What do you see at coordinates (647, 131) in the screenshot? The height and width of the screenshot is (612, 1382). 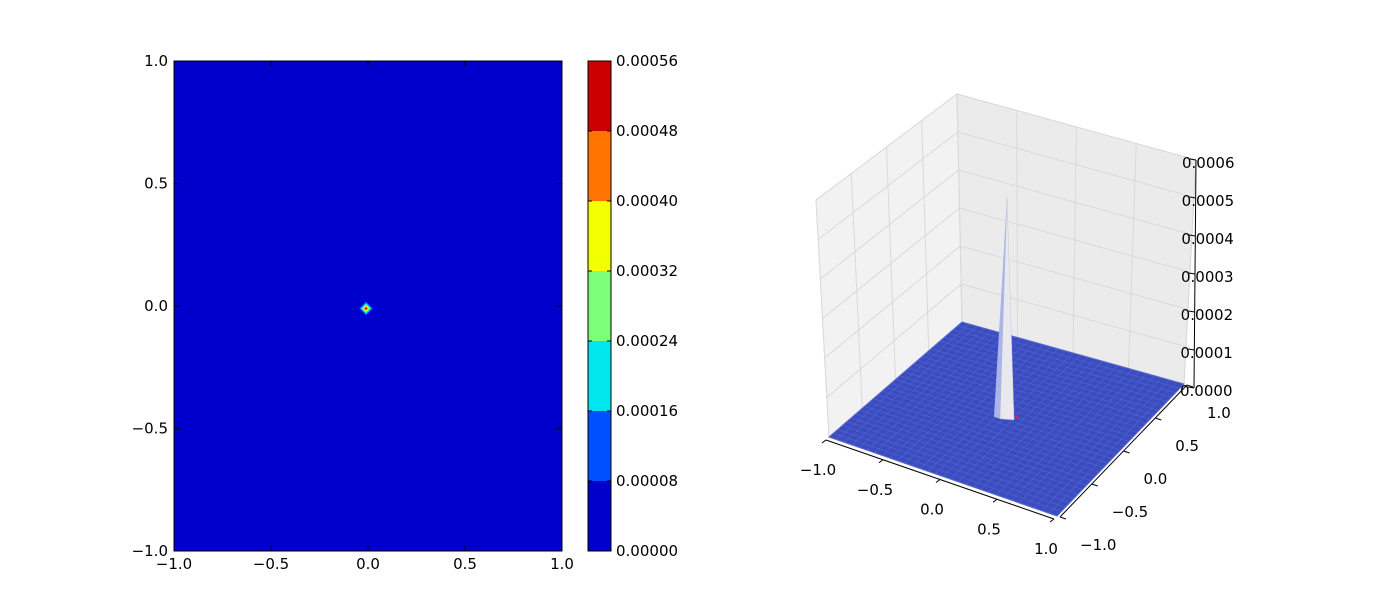 I see `colorbar-label: 0.00048` at bounding box center [647, 131].